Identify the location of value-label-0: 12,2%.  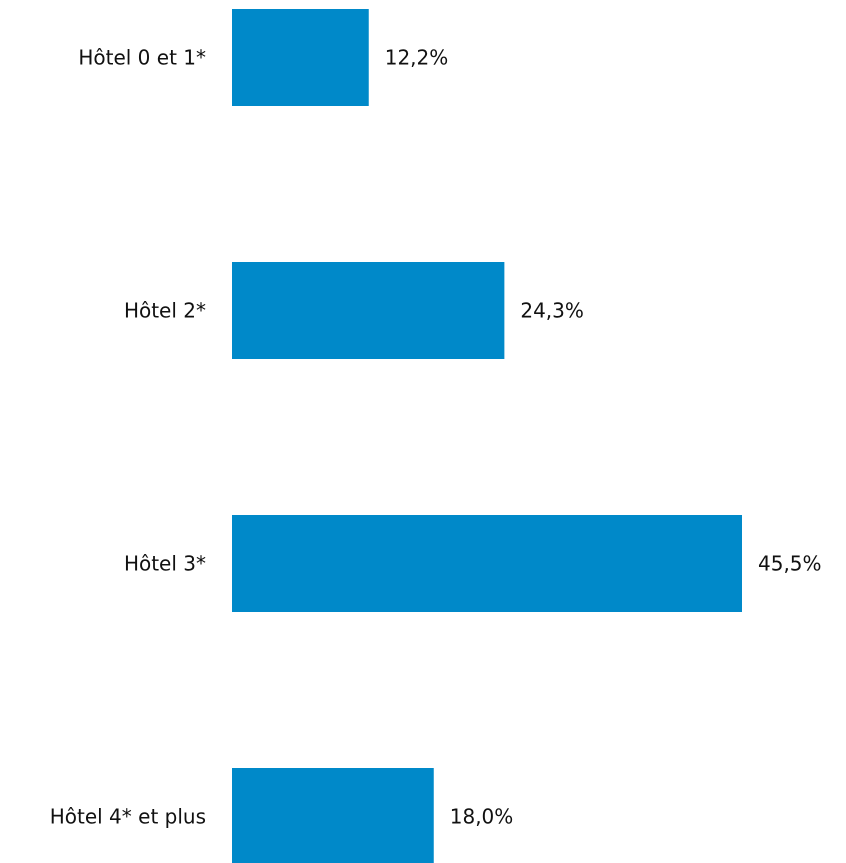
(417, 58).